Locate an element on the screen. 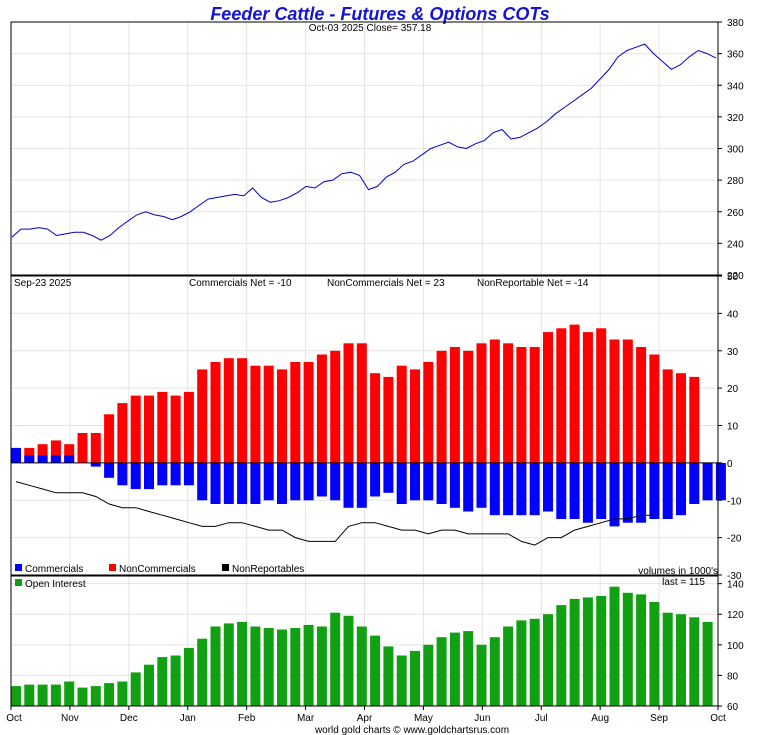 The image size is (760, 735). price-ytick-label: 260 is located at coordinates (735, 213).